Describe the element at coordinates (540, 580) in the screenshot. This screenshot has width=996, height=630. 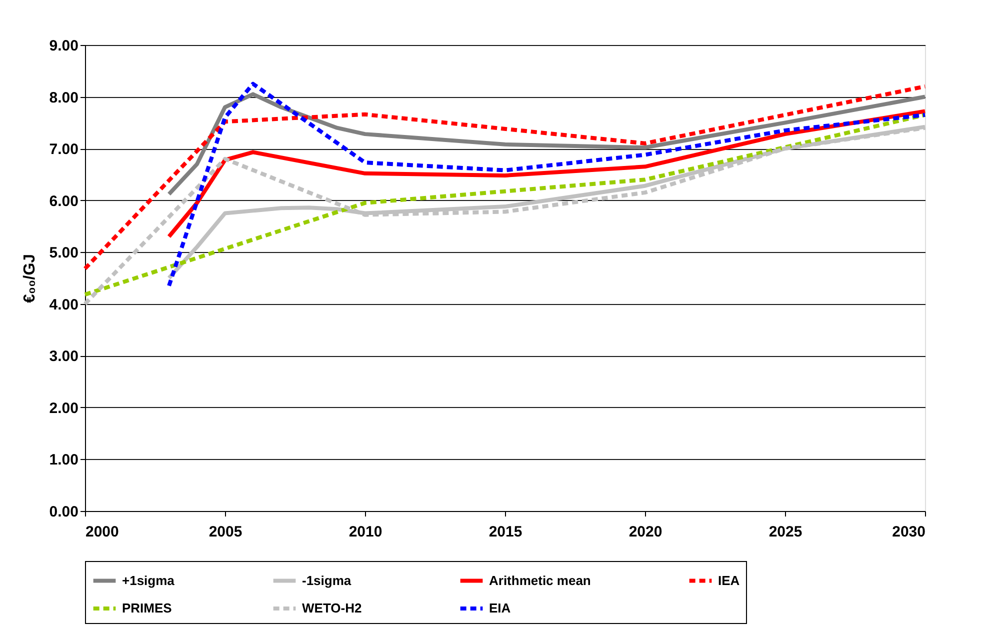
I see `legend-label: Arithmetic mean` at that location.